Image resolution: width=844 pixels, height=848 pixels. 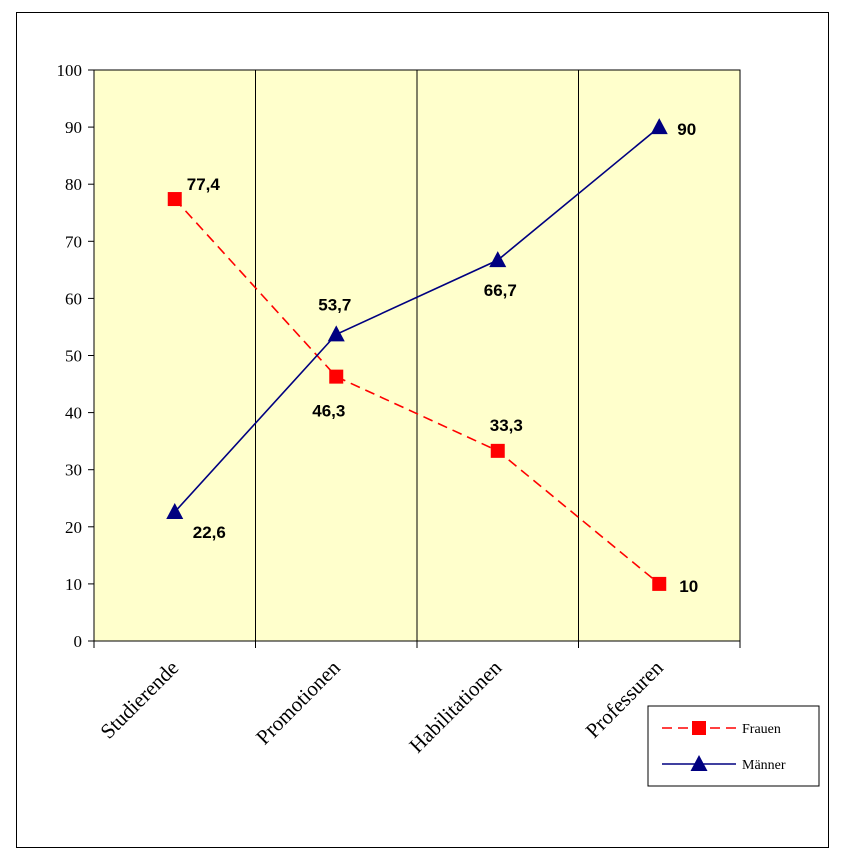 What do you see at coordinates (73, 413) in the screenshot?
I see `y-tick-label: 40` at bounding box center [73, 413].